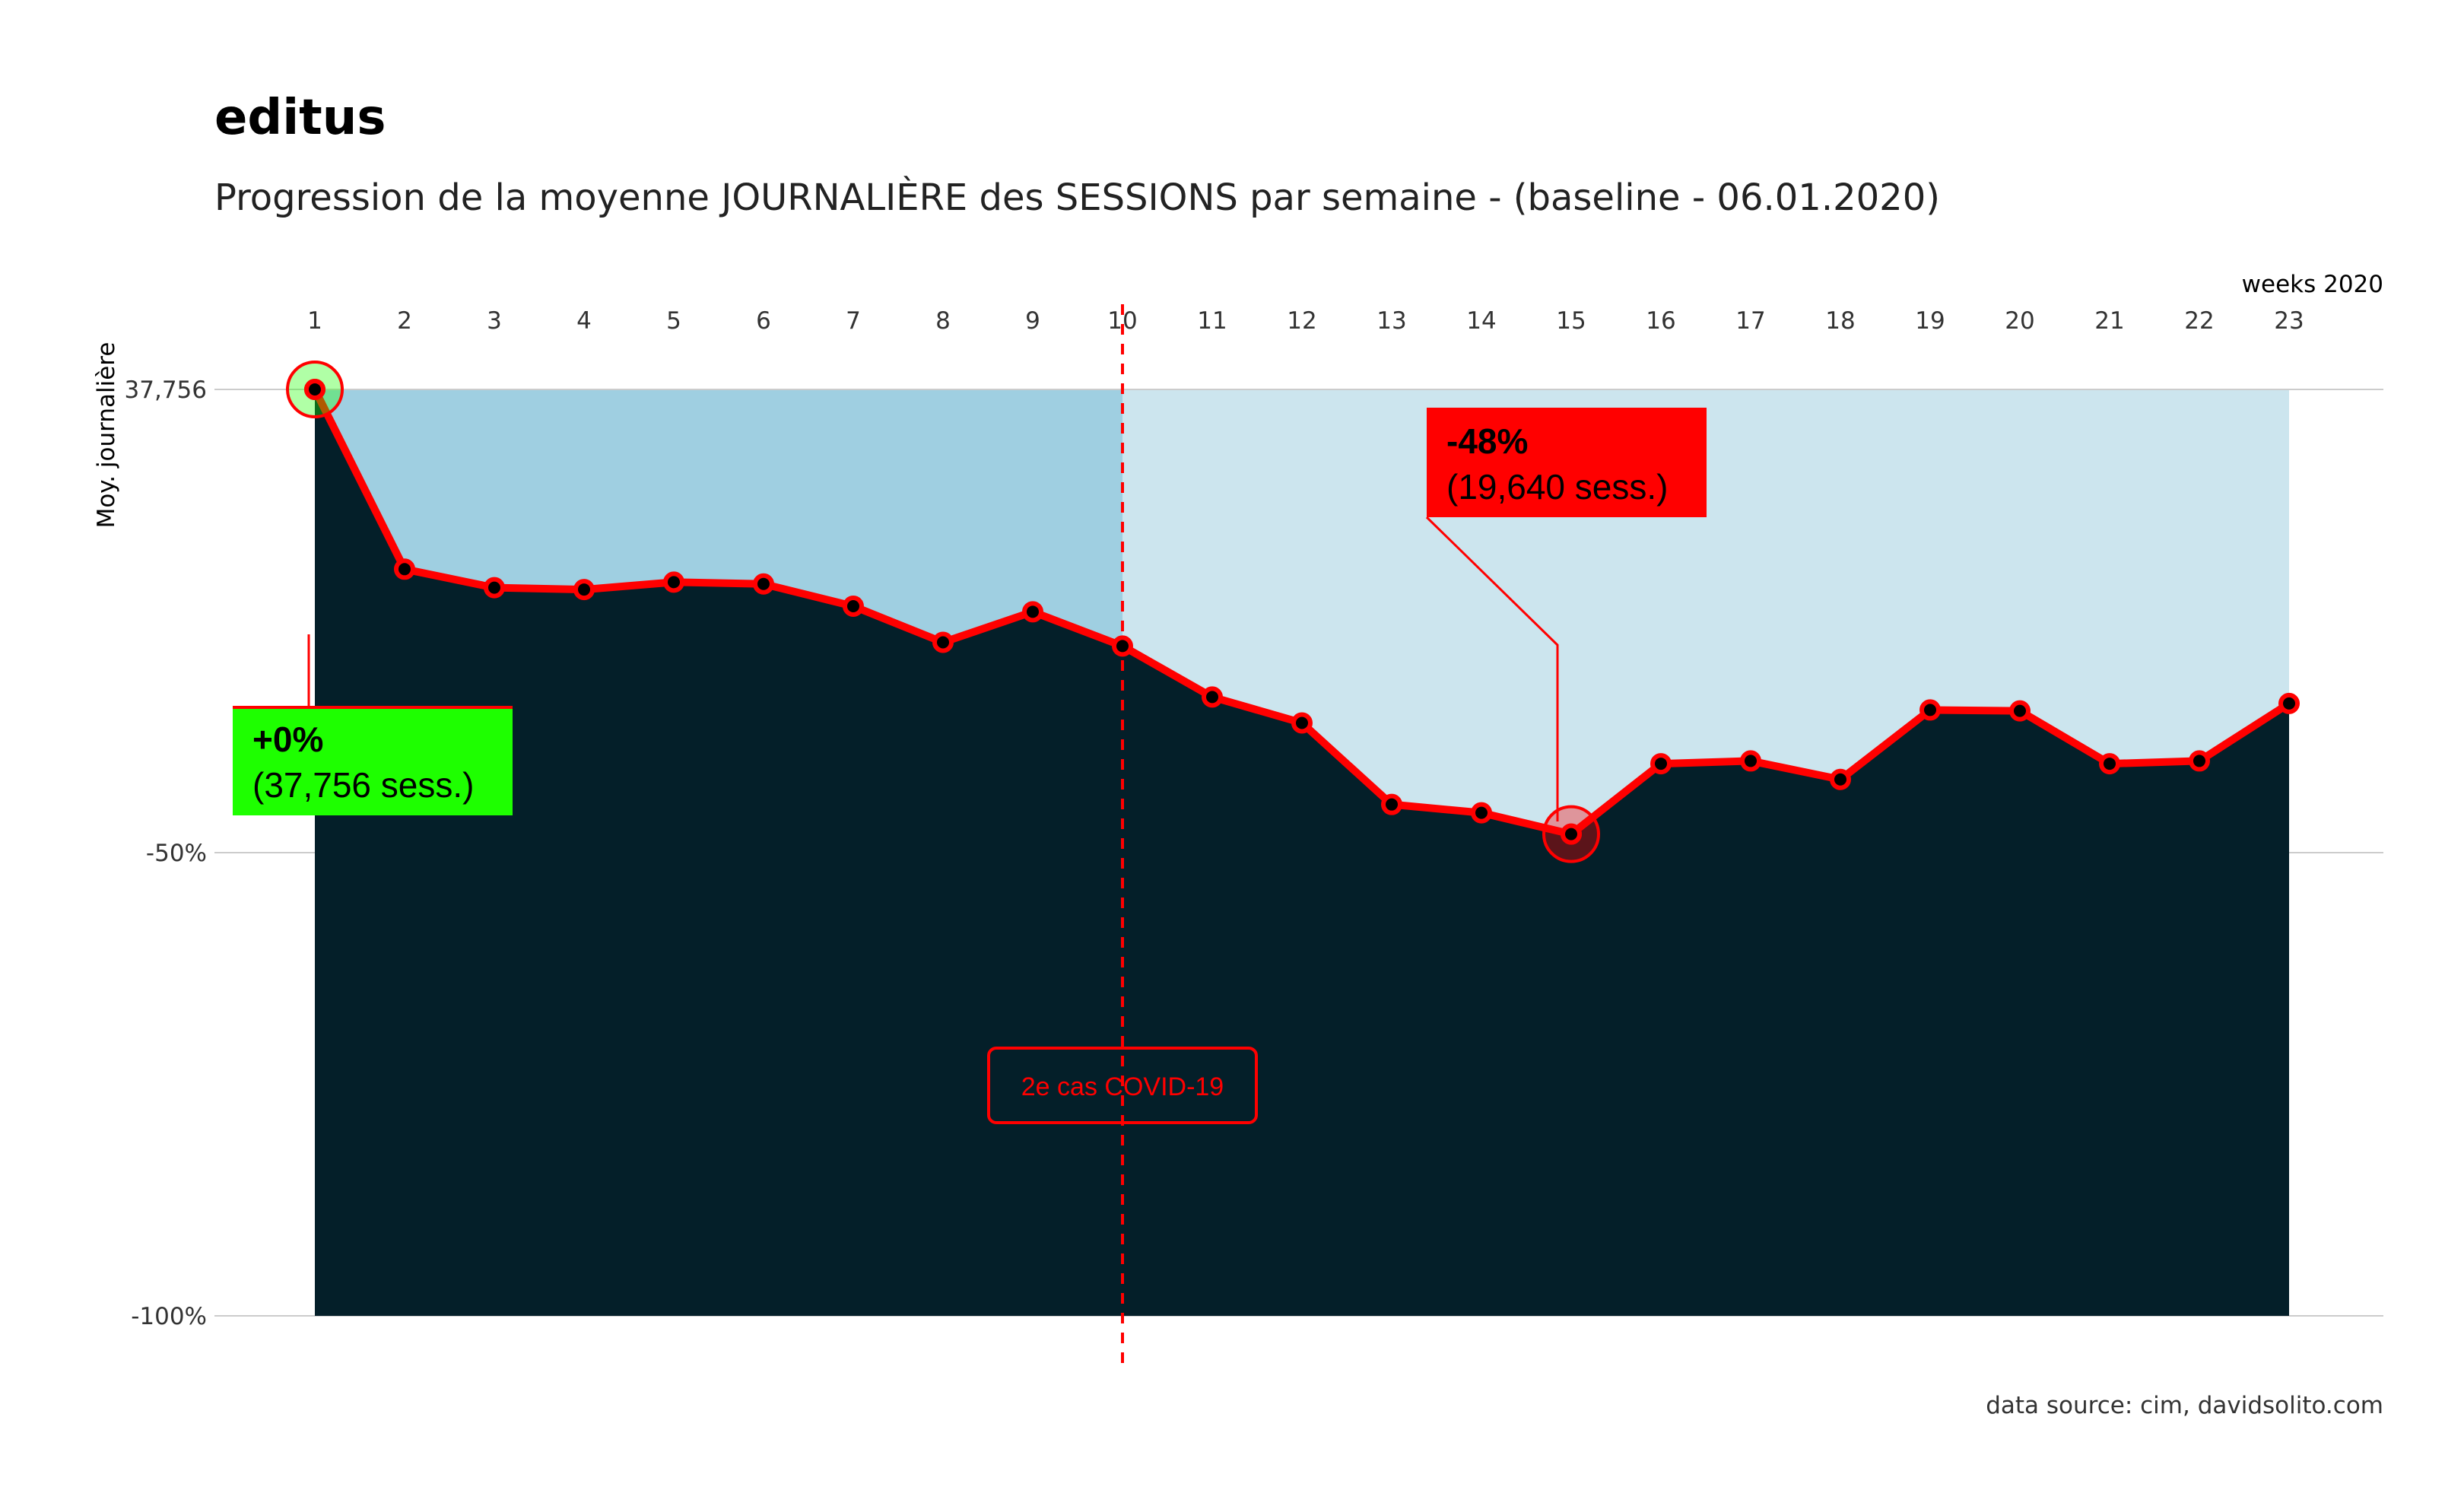 The width and height of the screenshot is (2464, 1506). I want to click on x-tick-label: 8, so click(943, 321).